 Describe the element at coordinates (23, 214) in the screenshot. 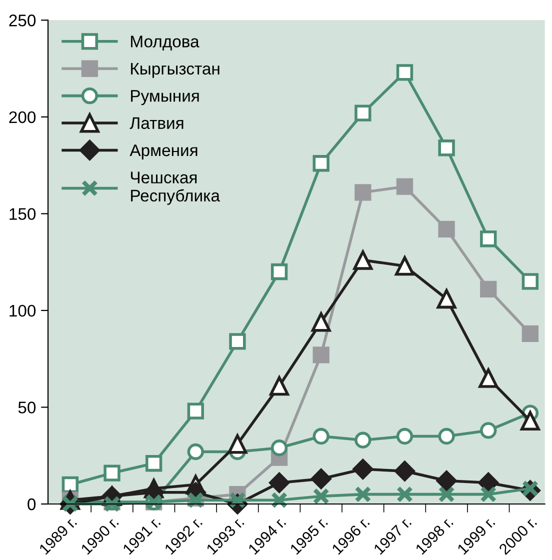

I see `y-tick-label: 150` at that location.